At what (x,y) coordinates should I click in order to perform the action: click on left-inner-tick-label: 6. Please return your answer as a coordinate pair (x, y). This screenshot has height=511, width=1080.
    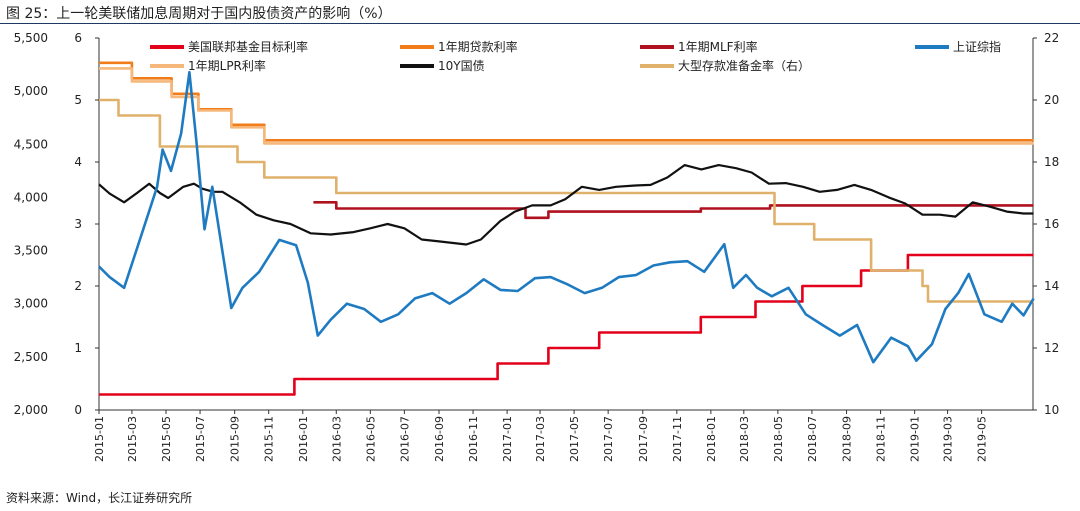
    Looking at the image, I should click on (78, 38).